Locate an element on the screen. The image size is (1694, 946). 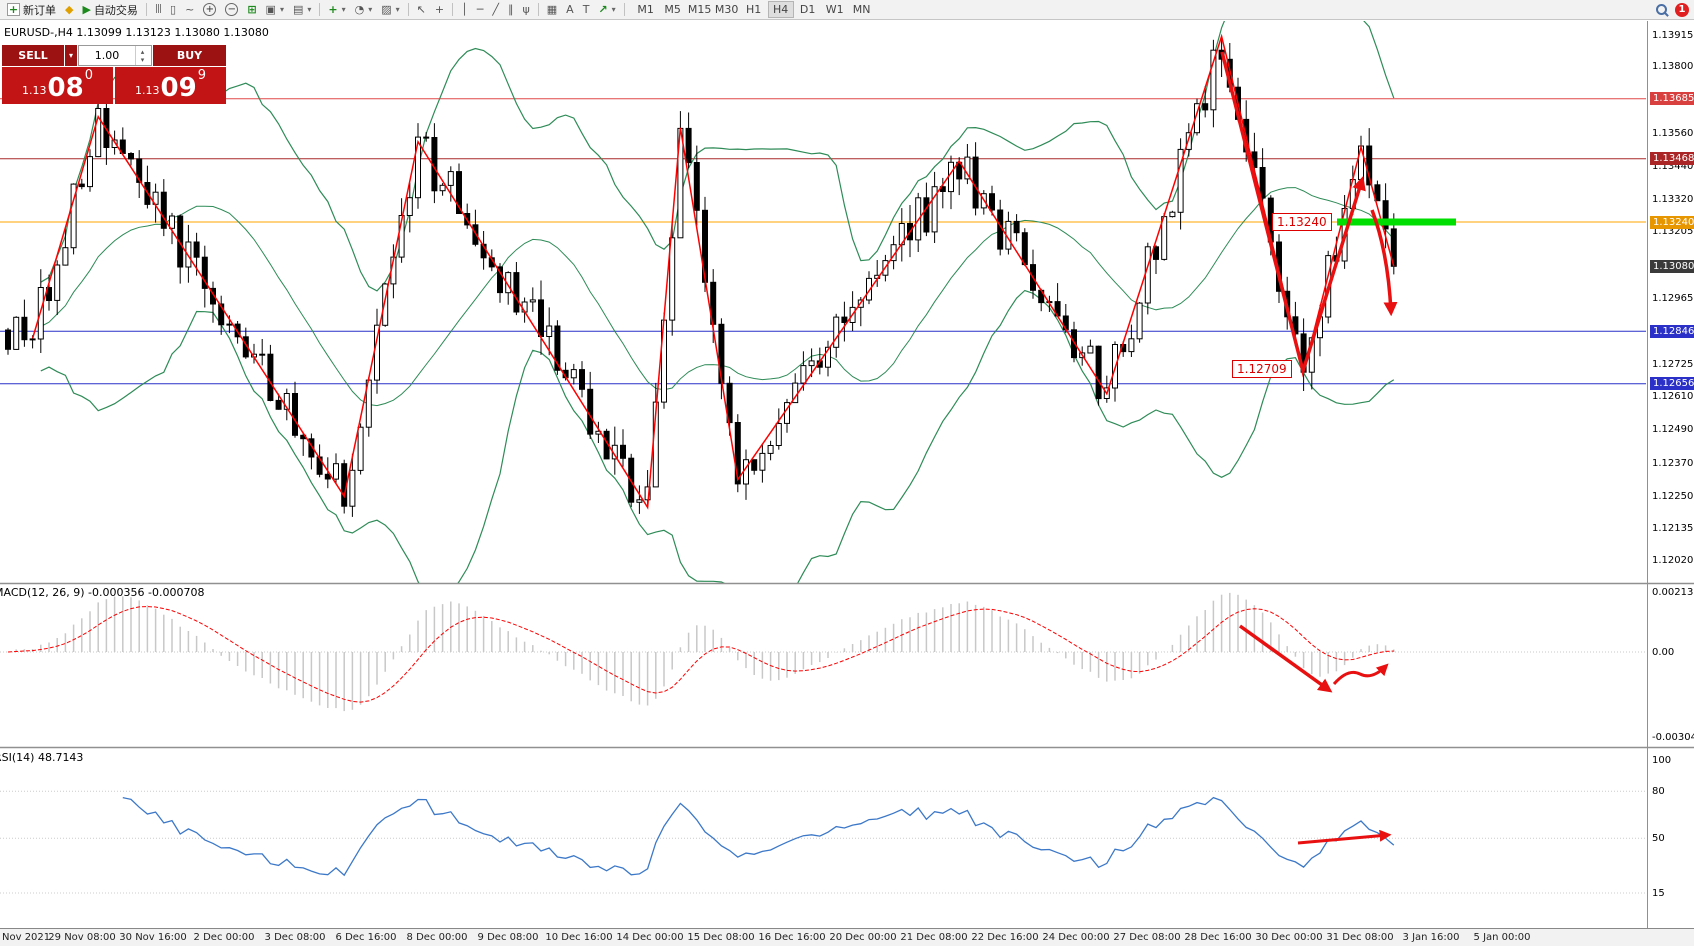
new-order-icon: + is located at coordinates (13, 9).